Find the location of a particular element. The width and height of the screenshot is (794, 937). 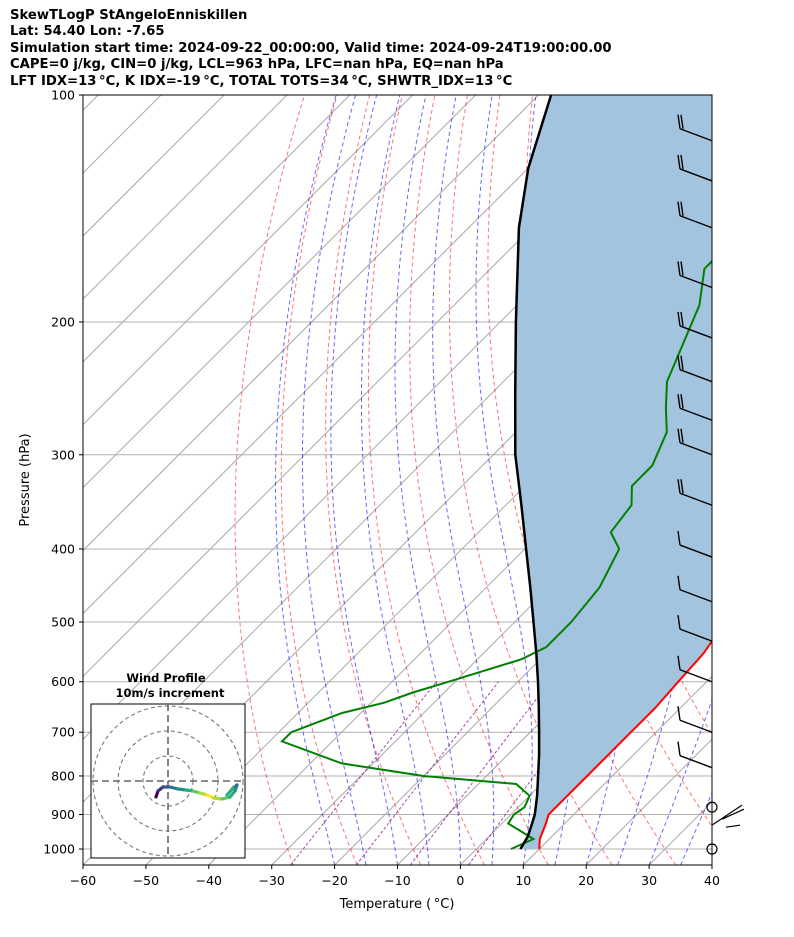

x-tick-label-5: −10 is located at coordinates (397, 880).